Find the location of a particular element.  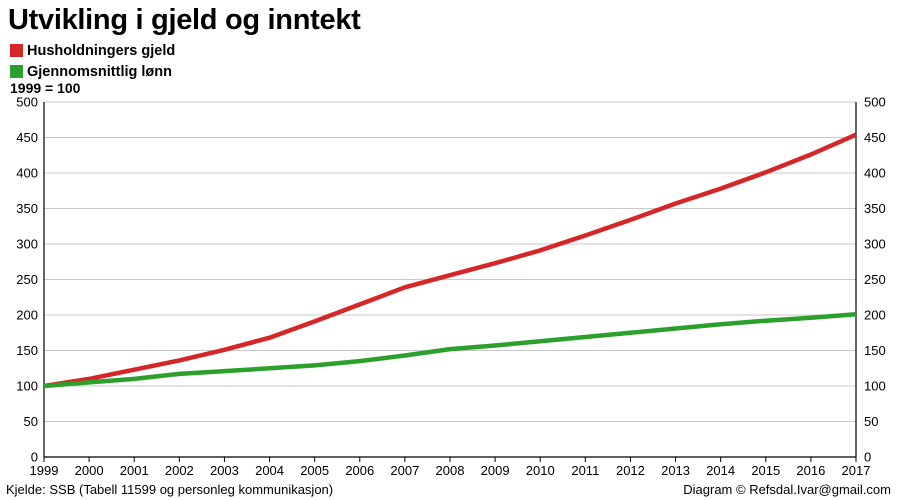

legend-item-wage: Gjennomsnittlig lønn is located at coordinates (92, 71).